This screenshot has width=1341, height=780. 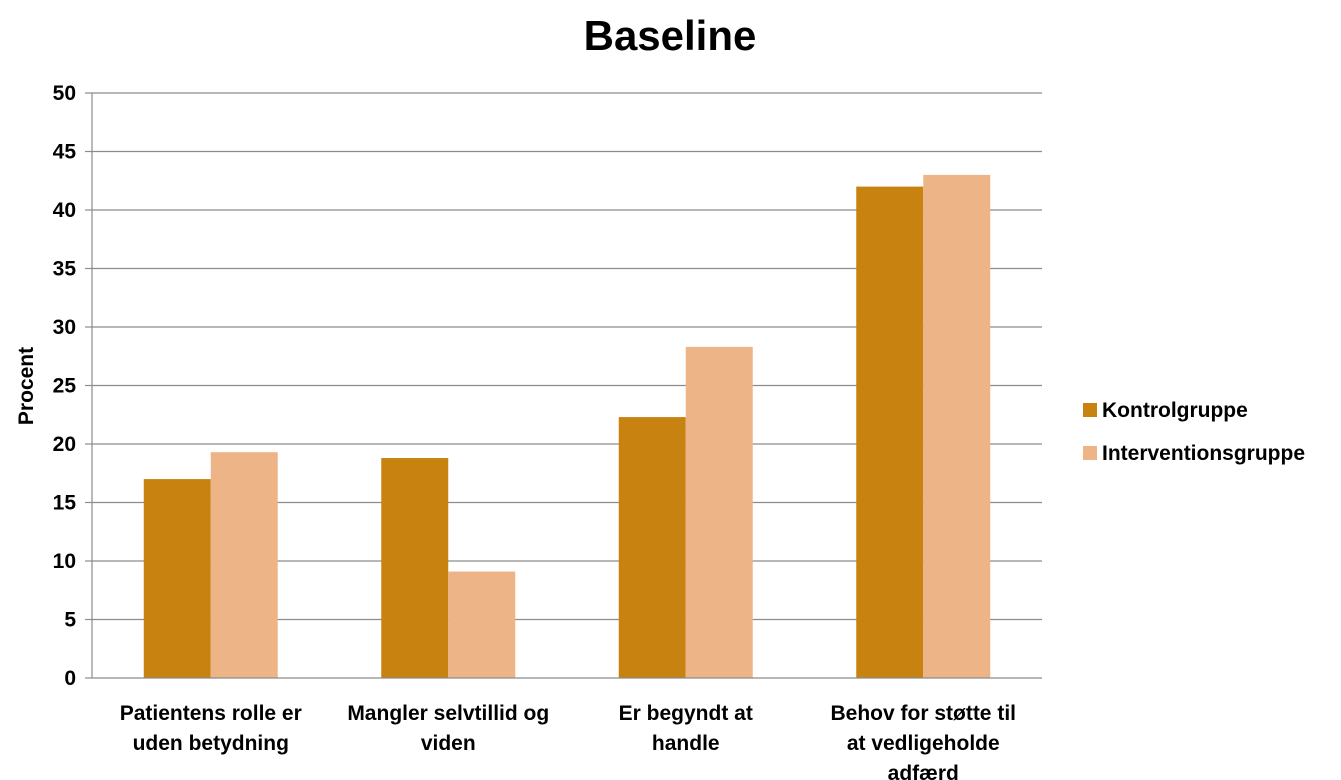 I want to click on y-tick-label: 5, so click(x=70, y=620).